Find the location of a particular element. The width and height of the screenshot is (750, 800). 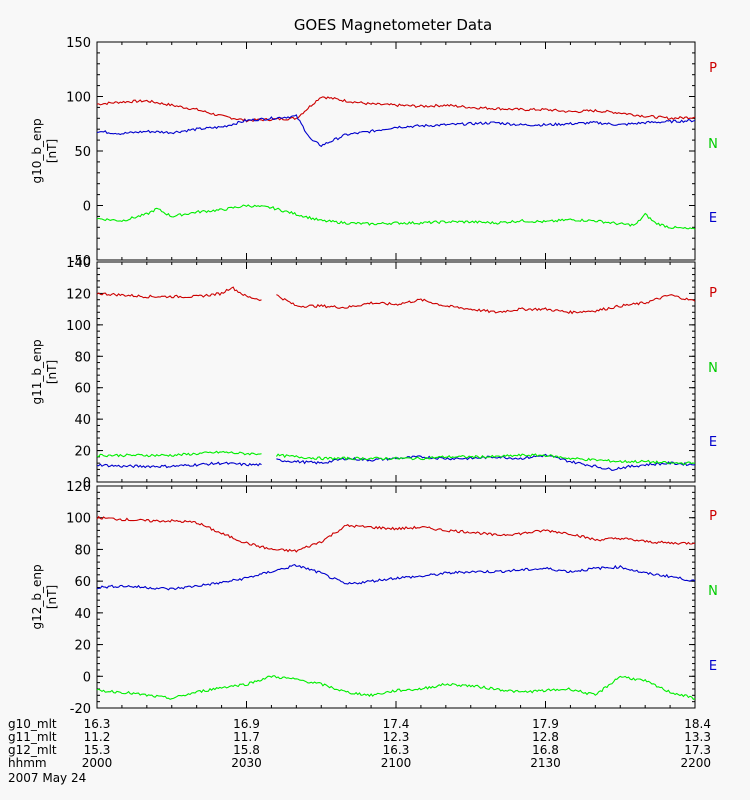

x-row-g12_mlt: g12_mlt 15.3 15.8 16.3 16.8 17.3 is located at coordinates (359, 750).